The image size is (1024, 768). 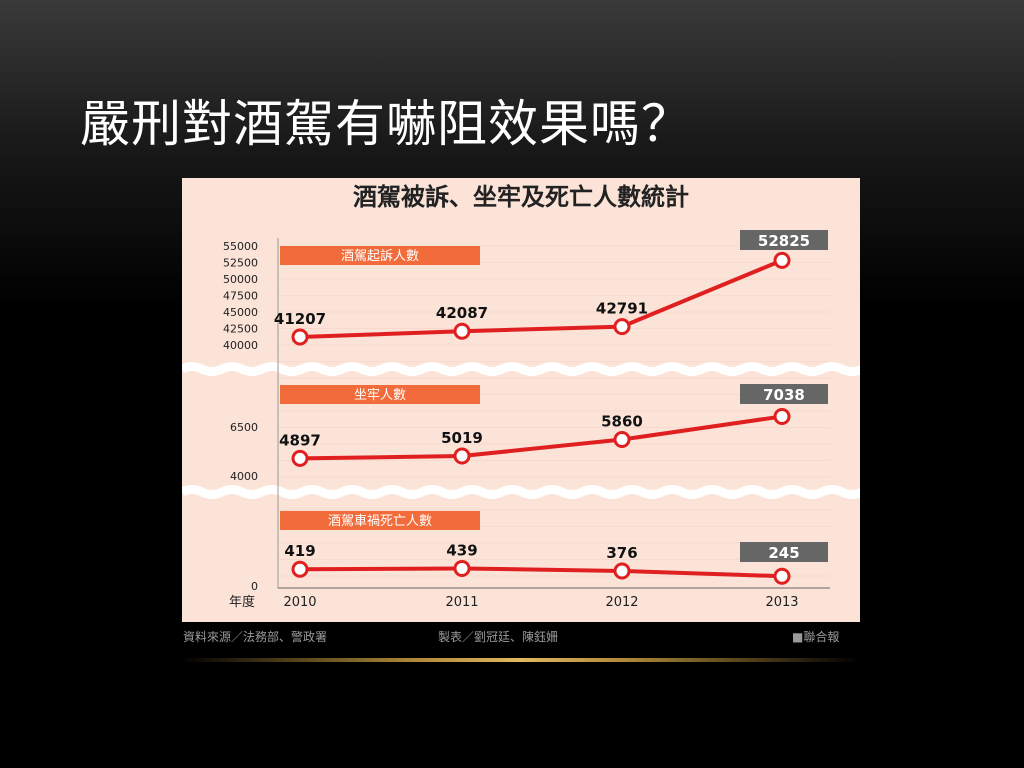 I want to click on gold-divider, so click(x=520, y=660).